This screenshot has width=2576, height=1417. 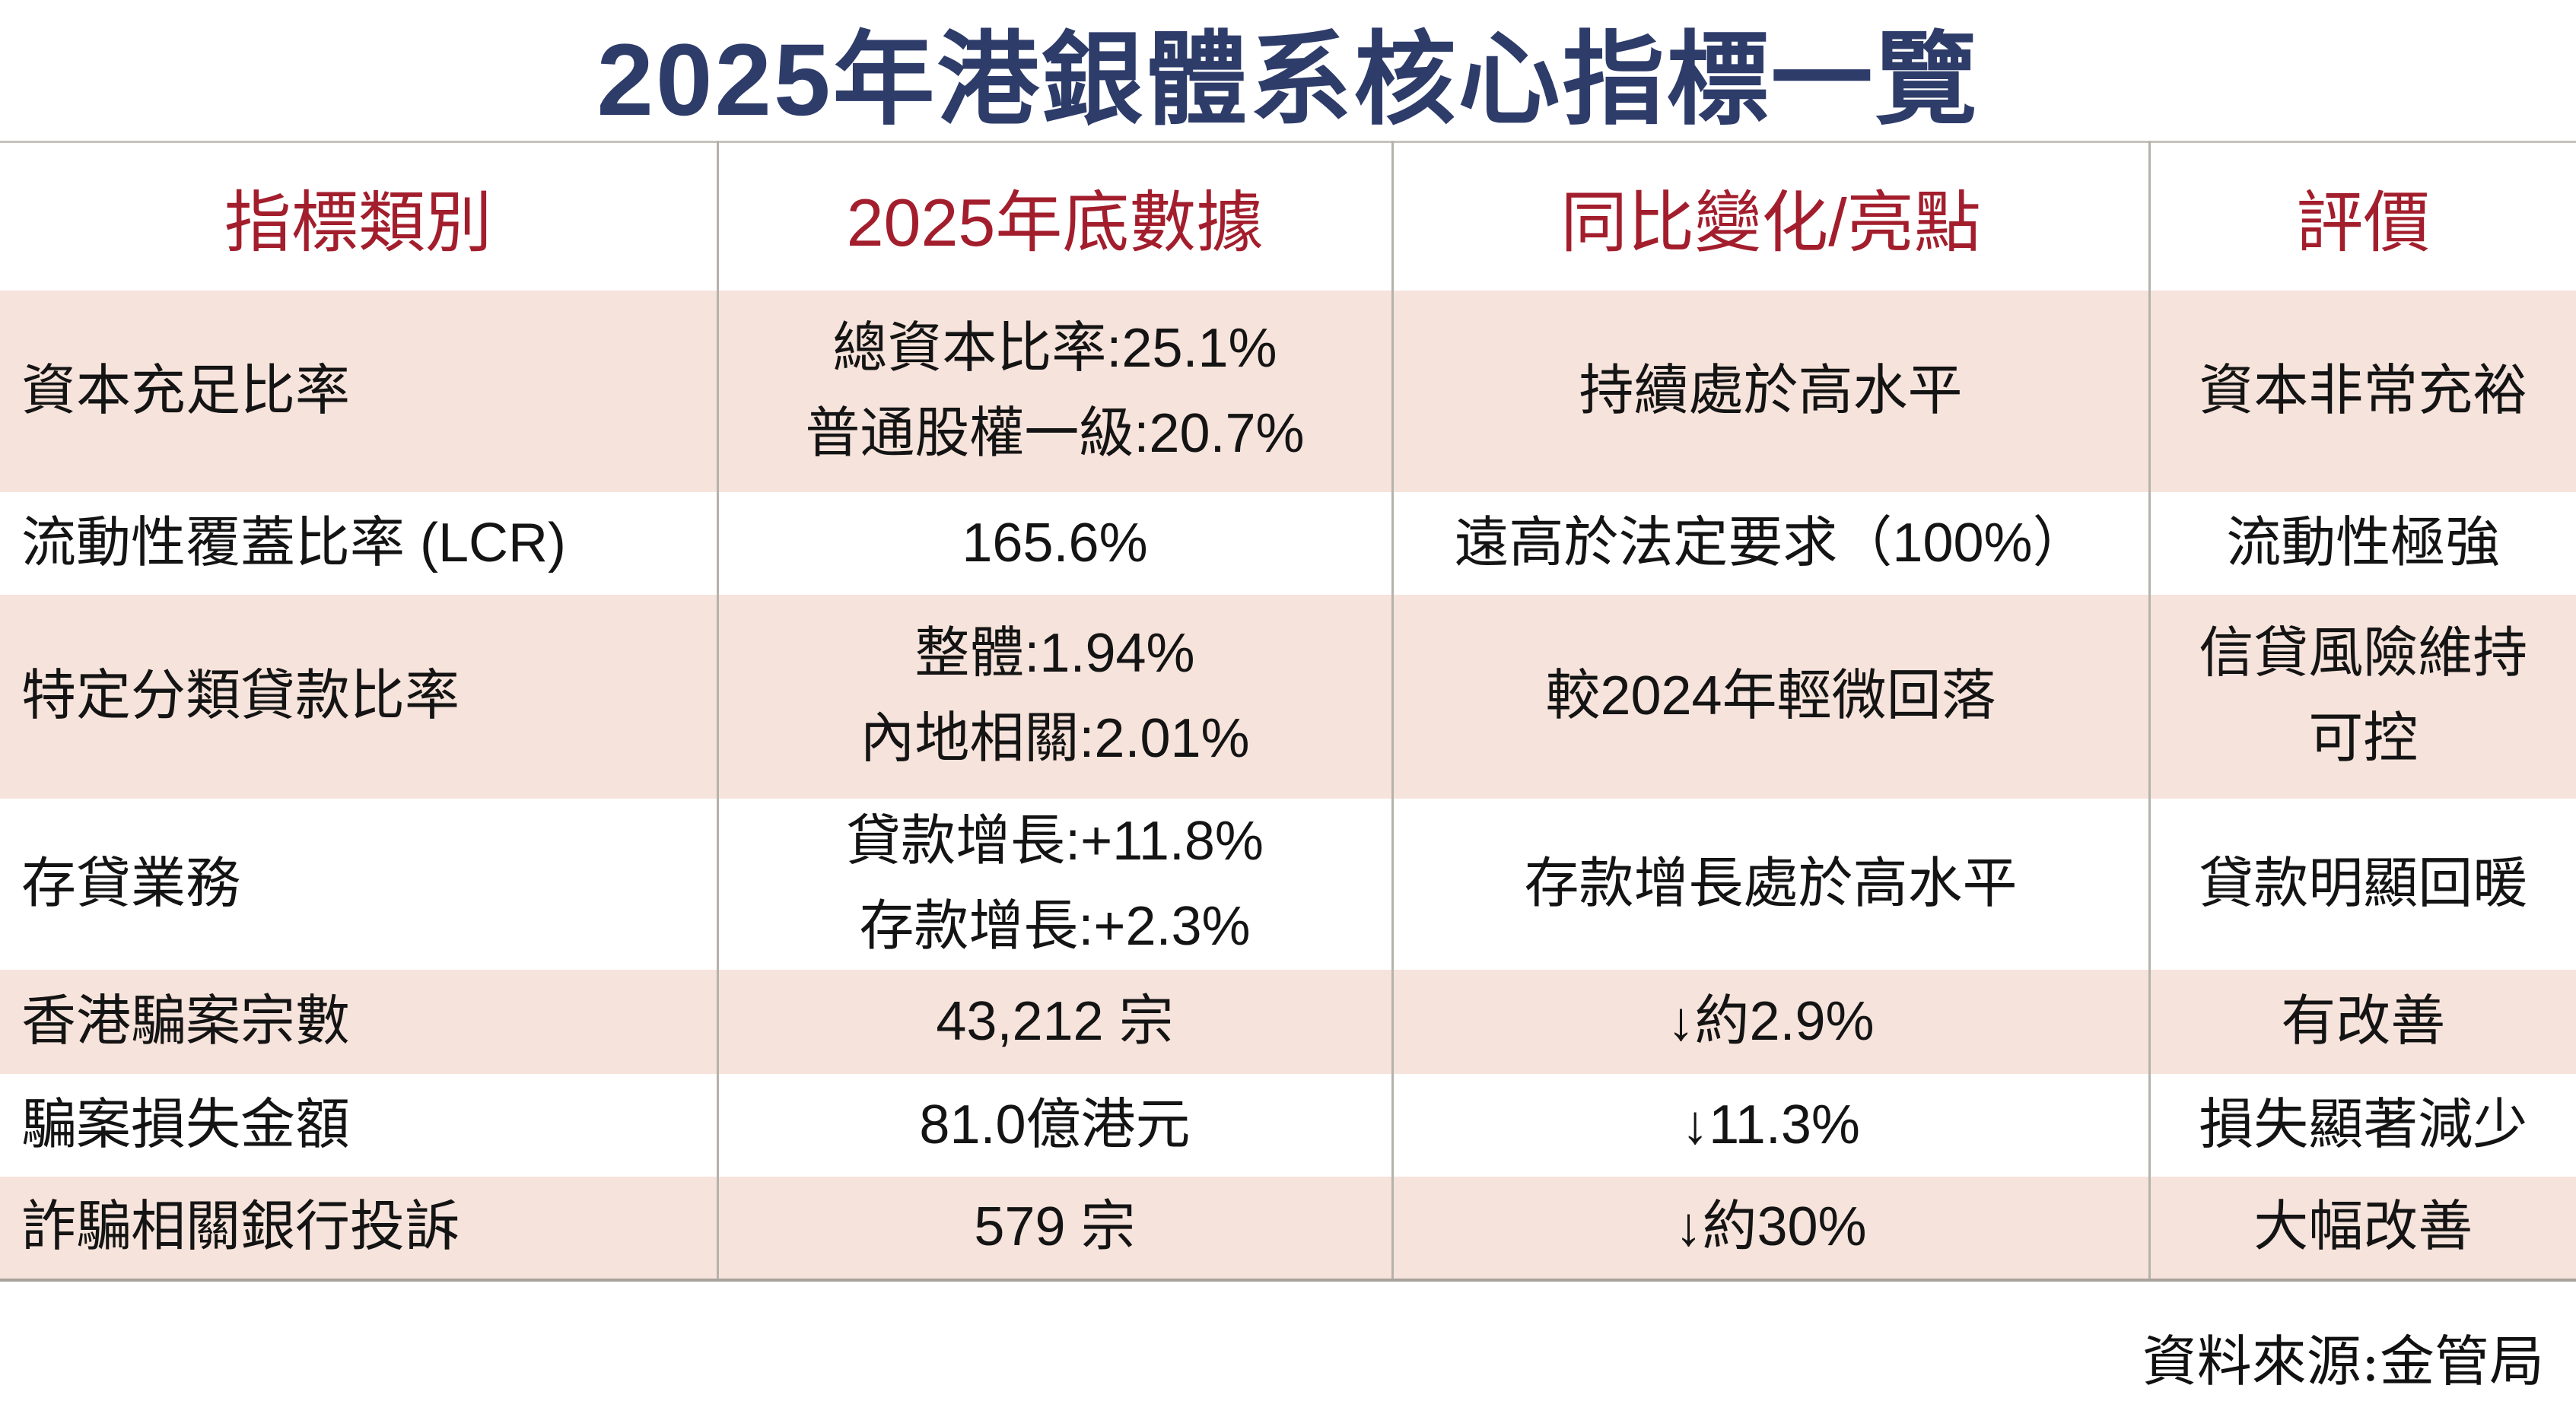 I want to click on category-cell: 存貸業務, so click(x=131, y=883).